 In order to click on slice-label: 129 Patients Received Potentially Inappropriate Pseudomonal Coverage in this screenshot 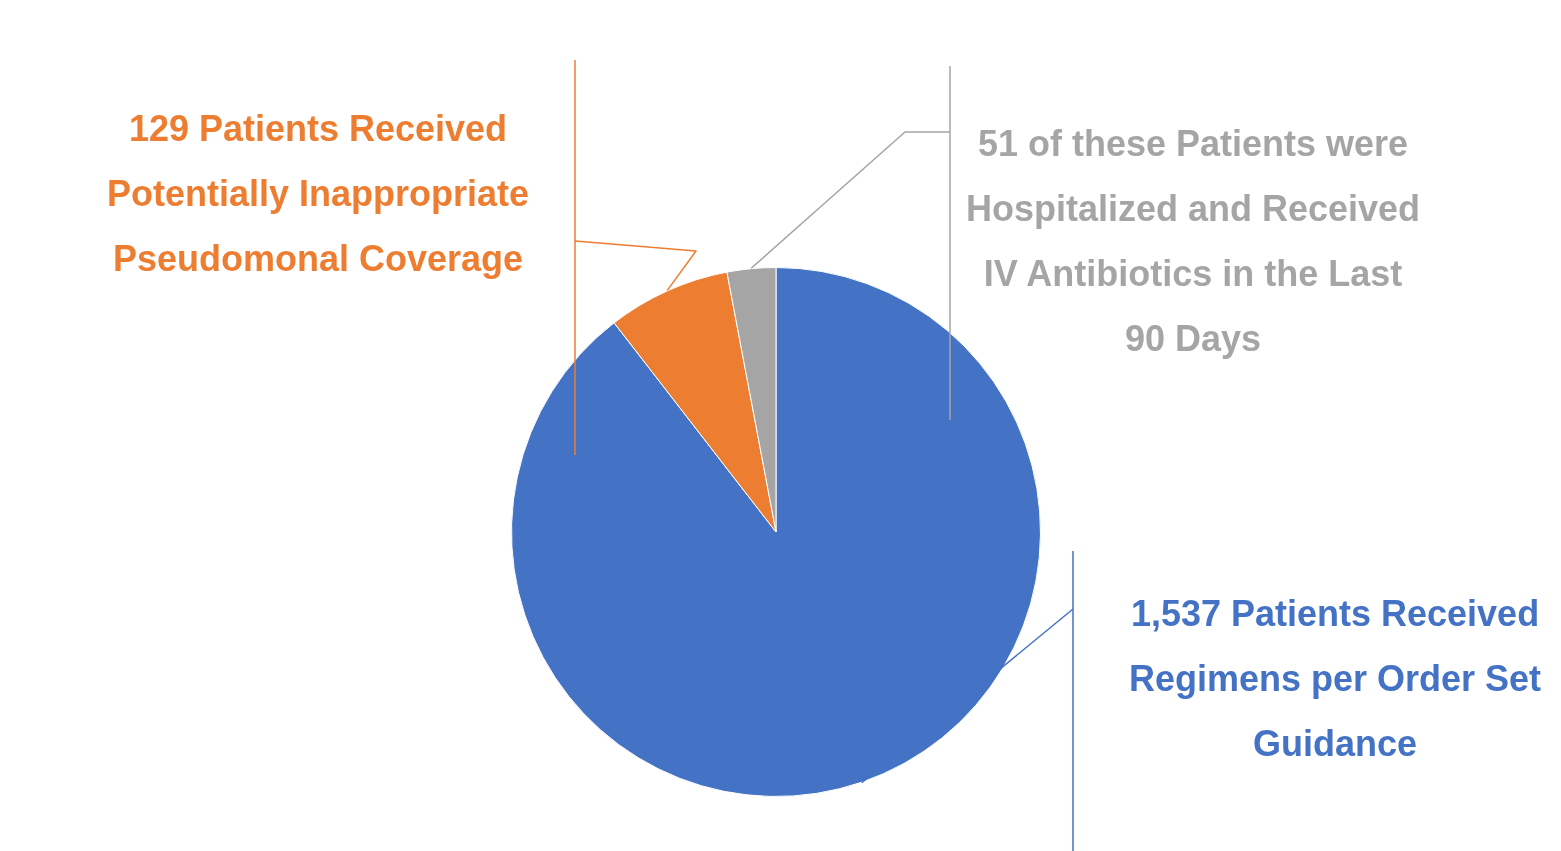, I will do `click(318, 193)`.